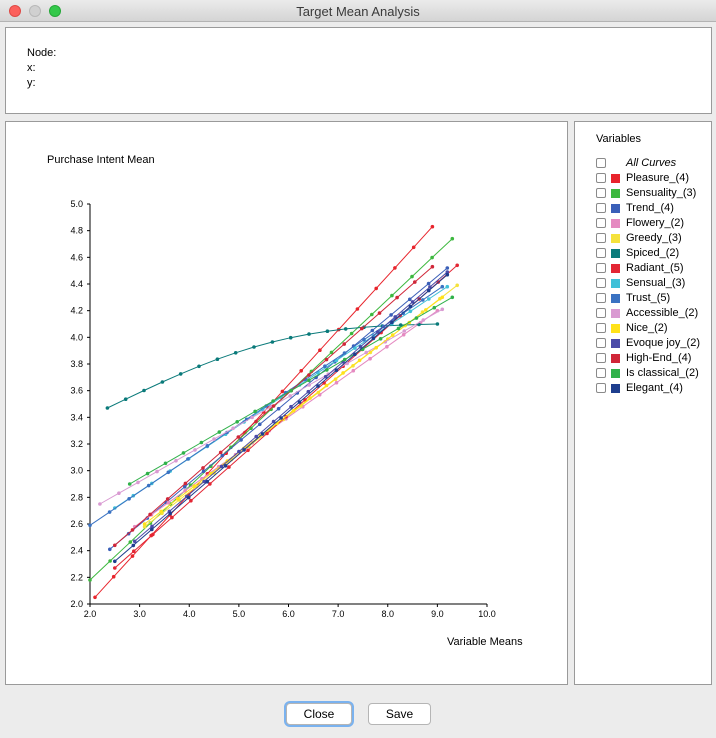 The height and width of the screenshot is (738, 716). Describe the element at coordinates (633, 298) in the screenshot. I see `variable-item: Trust_(5)` at that location.